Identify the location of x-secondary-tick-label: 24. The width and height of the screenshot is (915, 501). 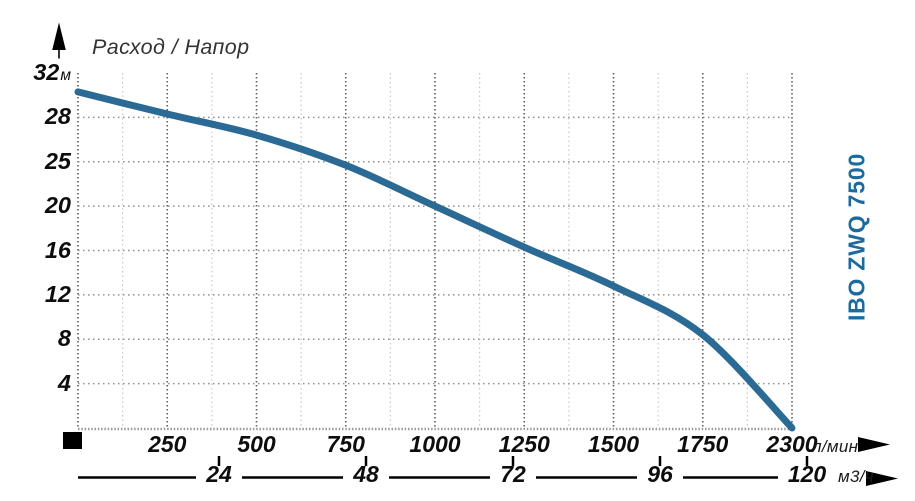
(219, 474).